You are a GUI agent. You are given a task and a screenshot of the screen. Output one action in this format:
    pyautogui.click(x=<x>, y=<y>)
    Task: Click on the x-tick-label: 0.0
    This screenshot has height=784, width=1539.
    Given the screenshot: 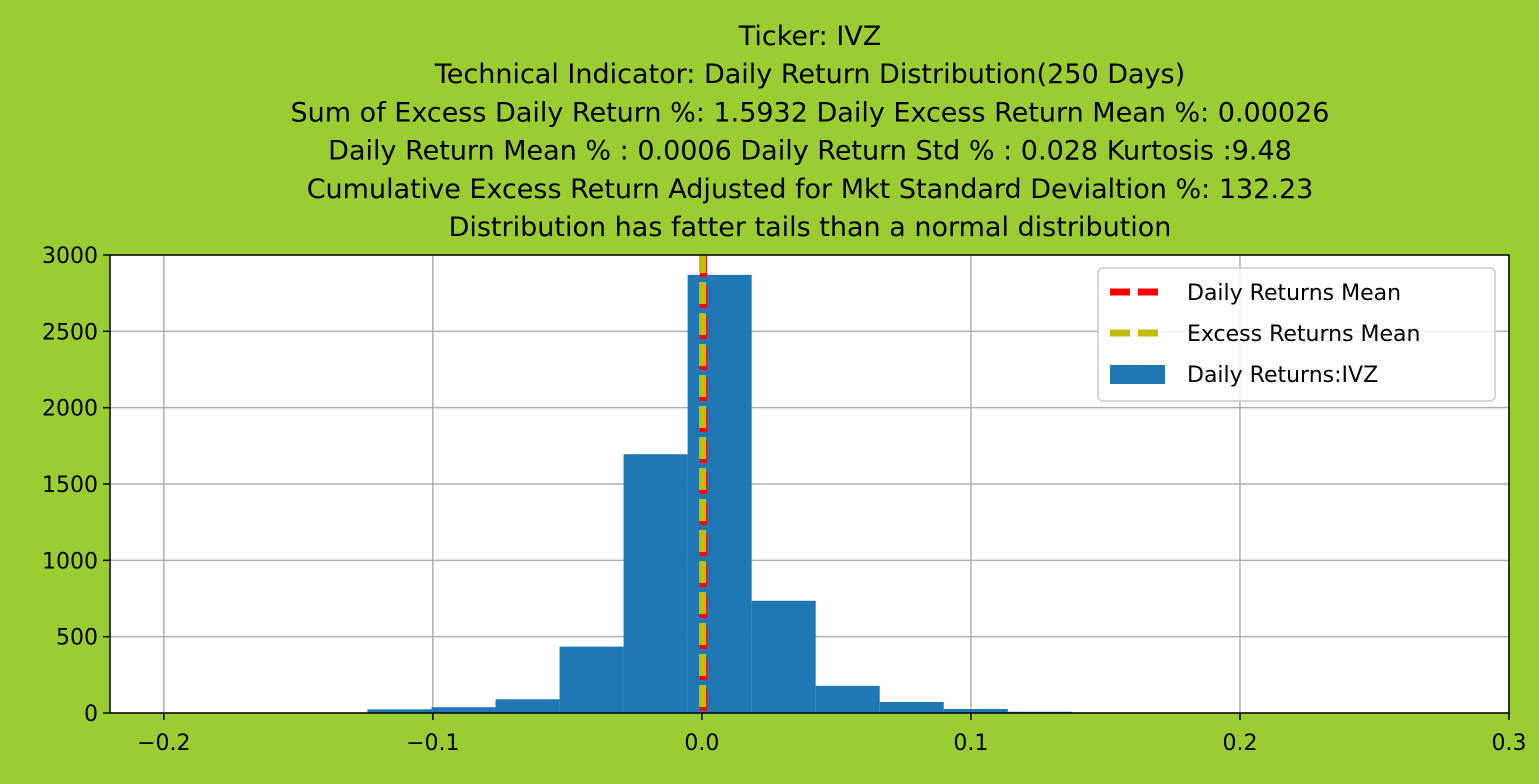 What is the action you would take?
    pyautogui.click(x=701, y=743)
    